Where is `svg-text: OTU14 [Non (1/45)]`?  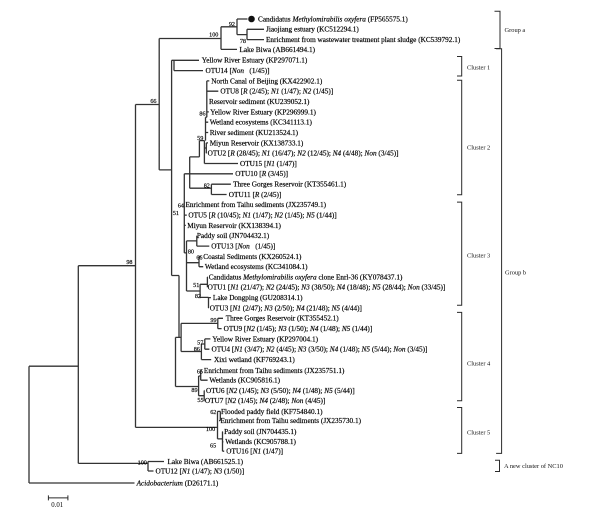
svg-text: OTU14 [Non (1/45)] is located at coordinates (238, 71).